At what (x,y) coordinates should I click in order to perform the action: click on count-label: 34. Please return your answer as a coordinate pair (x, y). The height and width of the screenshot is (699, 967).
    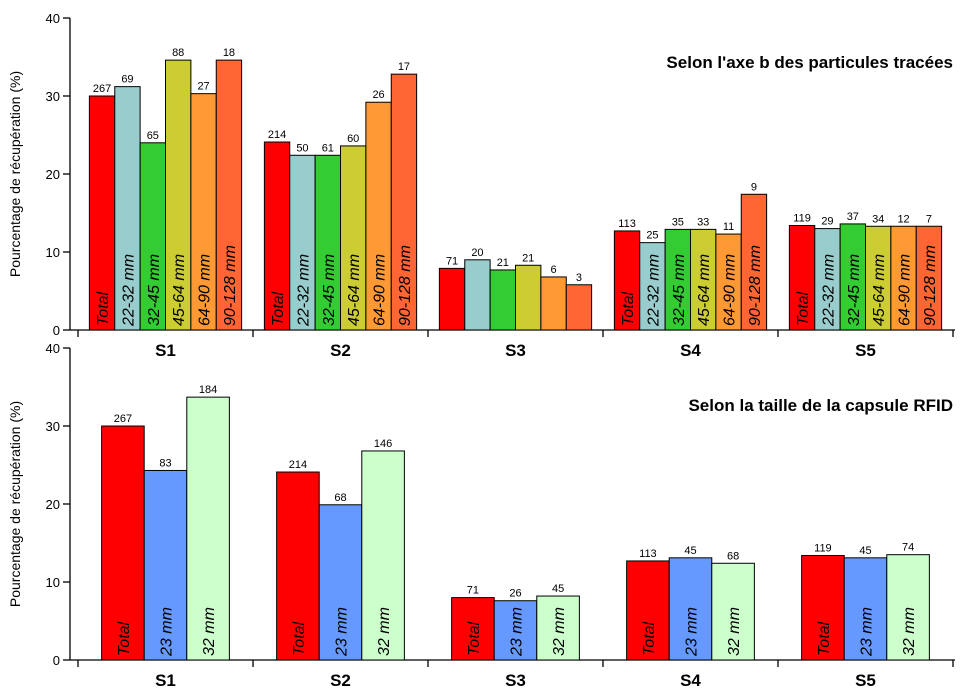
    Looking at the image, I should click on (878, 219).